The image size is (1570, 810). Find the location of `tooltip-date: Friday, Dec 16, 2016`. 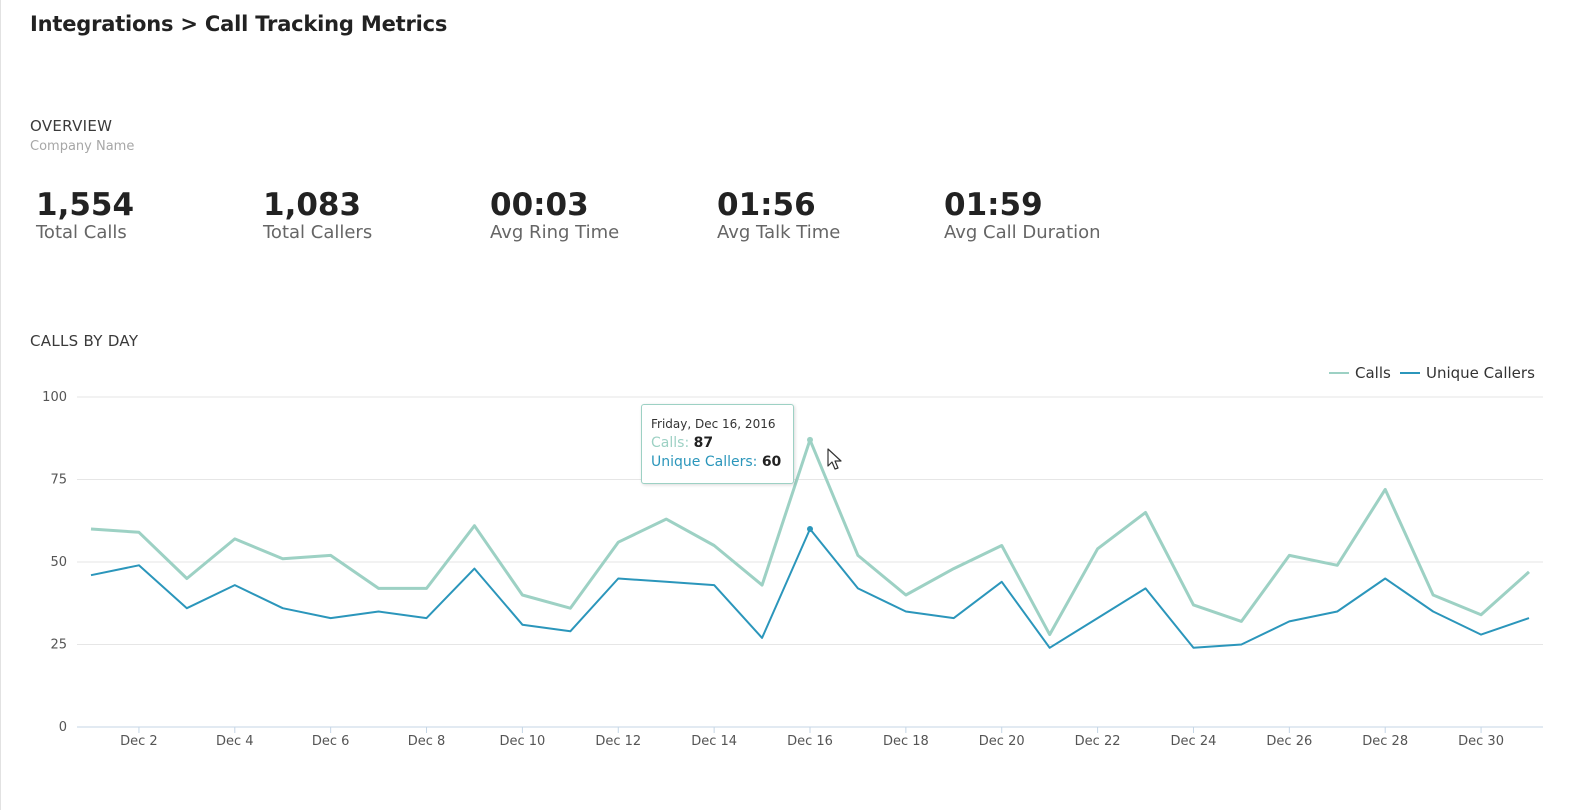

tooltip-date: Friday, Dec 16, 2016 is located at coordinates (713, 424).